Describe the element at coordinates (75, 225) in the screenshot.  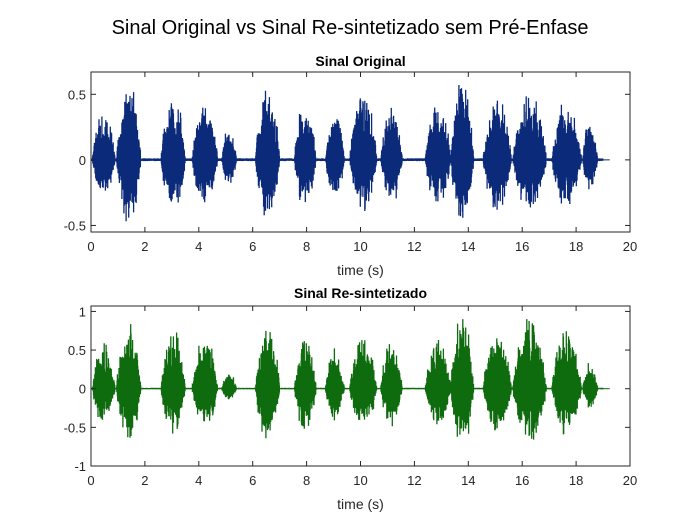
I see `axes-original-ytick-label: -0.5` at that location.